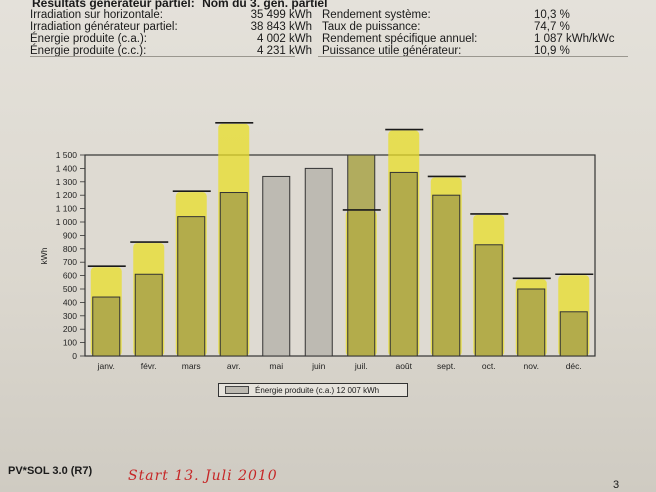 Image resolution: width=656 pixels, height=492 pixels. I want to click on results-title-text: Résultats générateur partiel:, so click(113, 5).